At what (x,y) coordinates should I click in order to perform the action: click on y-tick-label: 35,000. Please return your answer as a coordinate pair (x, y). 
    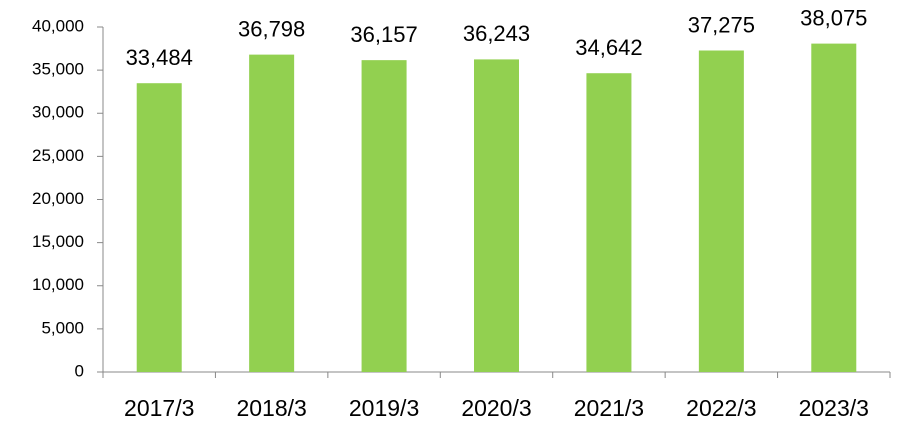
    Looking at the image, I should click on (58, 69).